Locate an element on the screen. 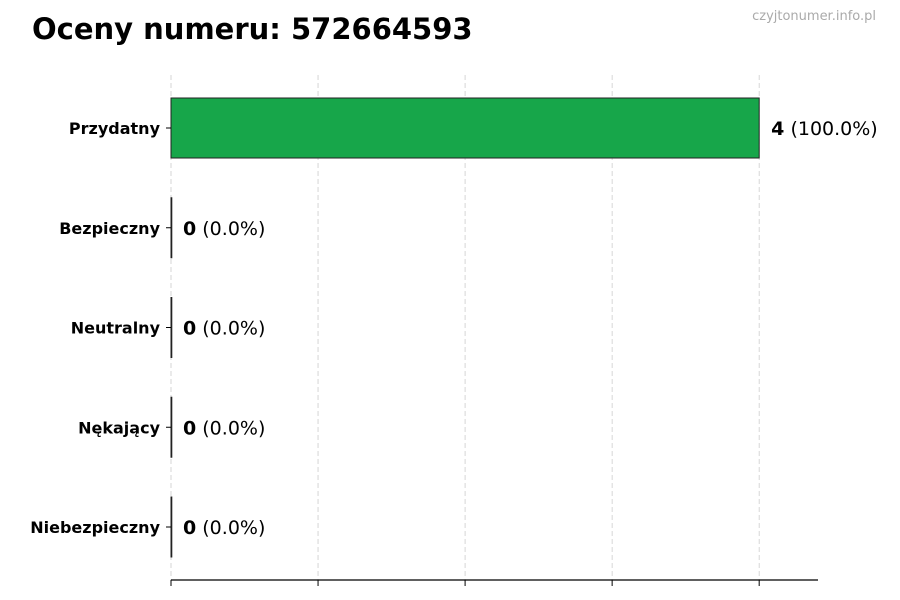 This screenshot has height=600, width=900. category-label: Niebezpieczny is located at coordinates (95, 527).